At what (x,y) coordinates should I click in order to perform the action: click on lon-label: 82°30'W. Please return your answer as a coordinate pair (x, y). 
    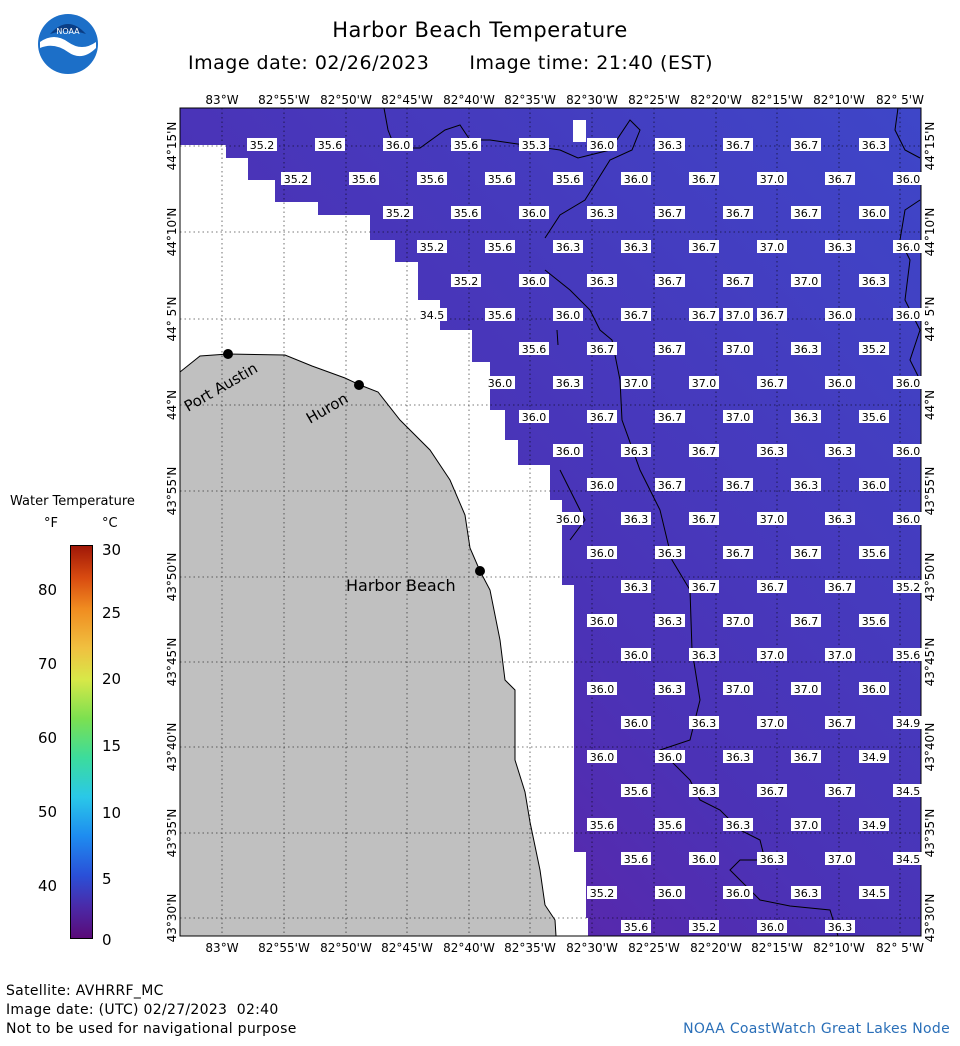
    Looking at the image, I should click on (592, 948).